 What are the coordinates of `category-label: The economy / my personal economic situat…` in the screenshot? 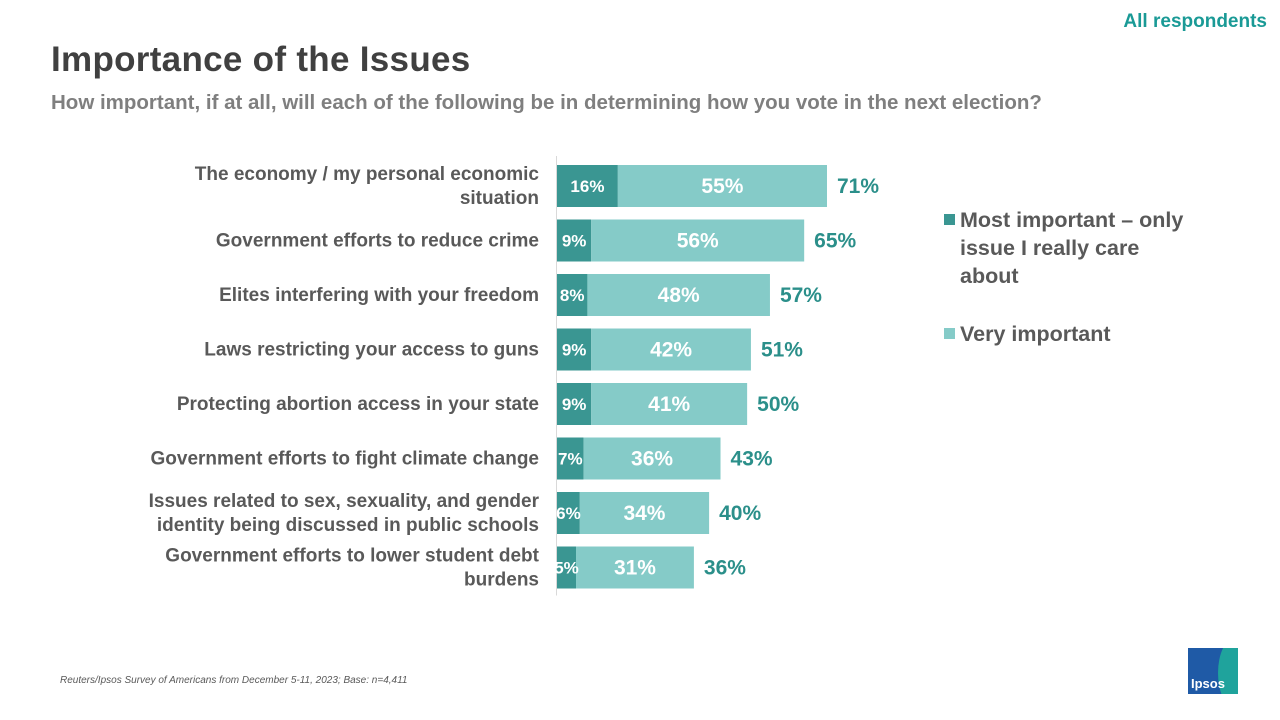 It's located at (367, 186).